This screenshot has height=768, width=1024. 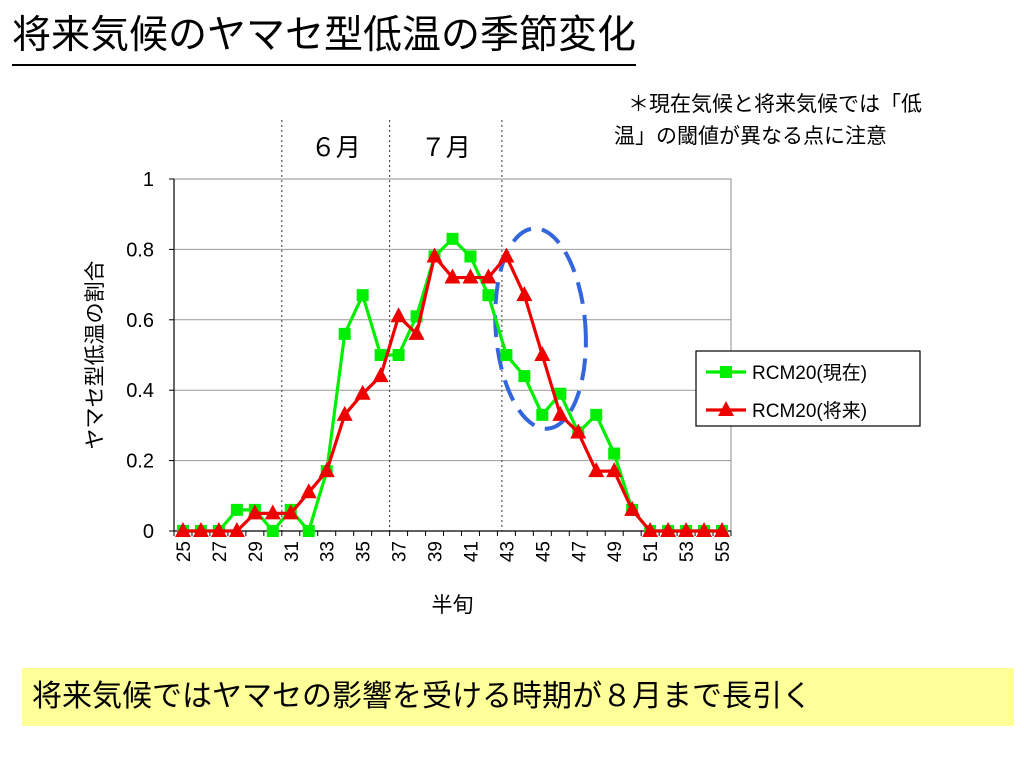 I want to click on conclusion-banner: 将来気候ではヤマセの影響を受ける時期が８月まで長引く, so click(x=518, y=697).